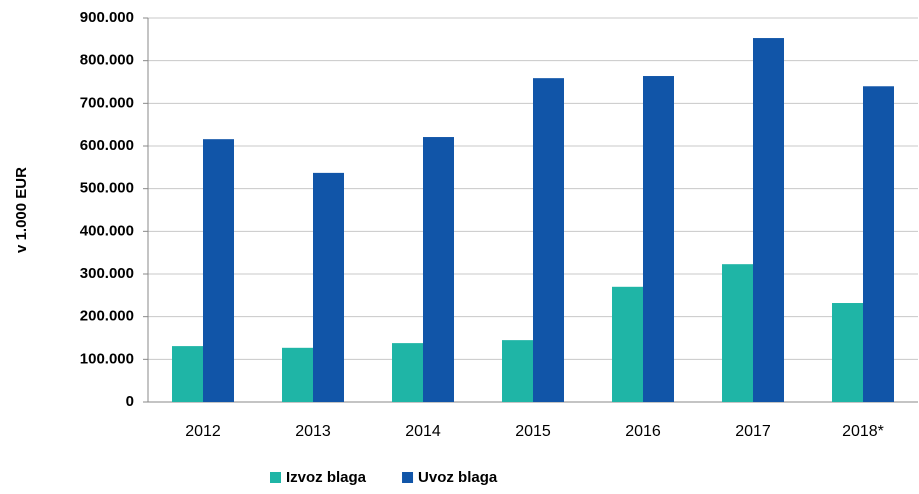  What do you see at coordinates (107, 60) in the screenshot?
I see `y-tick-label: 800.000` at bounding box center [107, 60].